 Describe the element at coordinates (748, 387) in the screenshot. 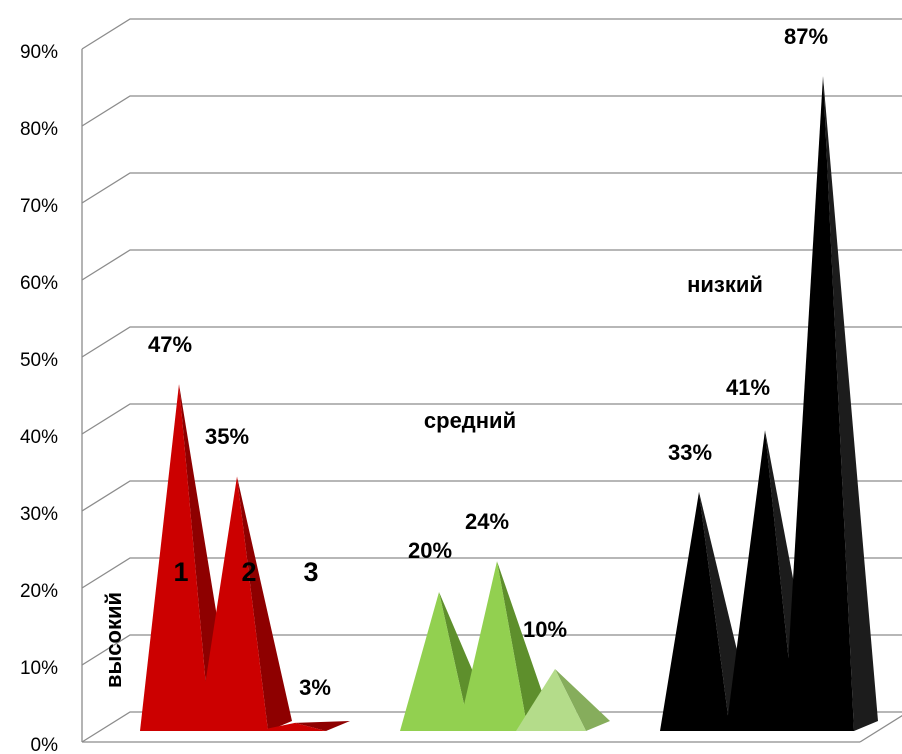

I see `data-label: 41%` at that location.